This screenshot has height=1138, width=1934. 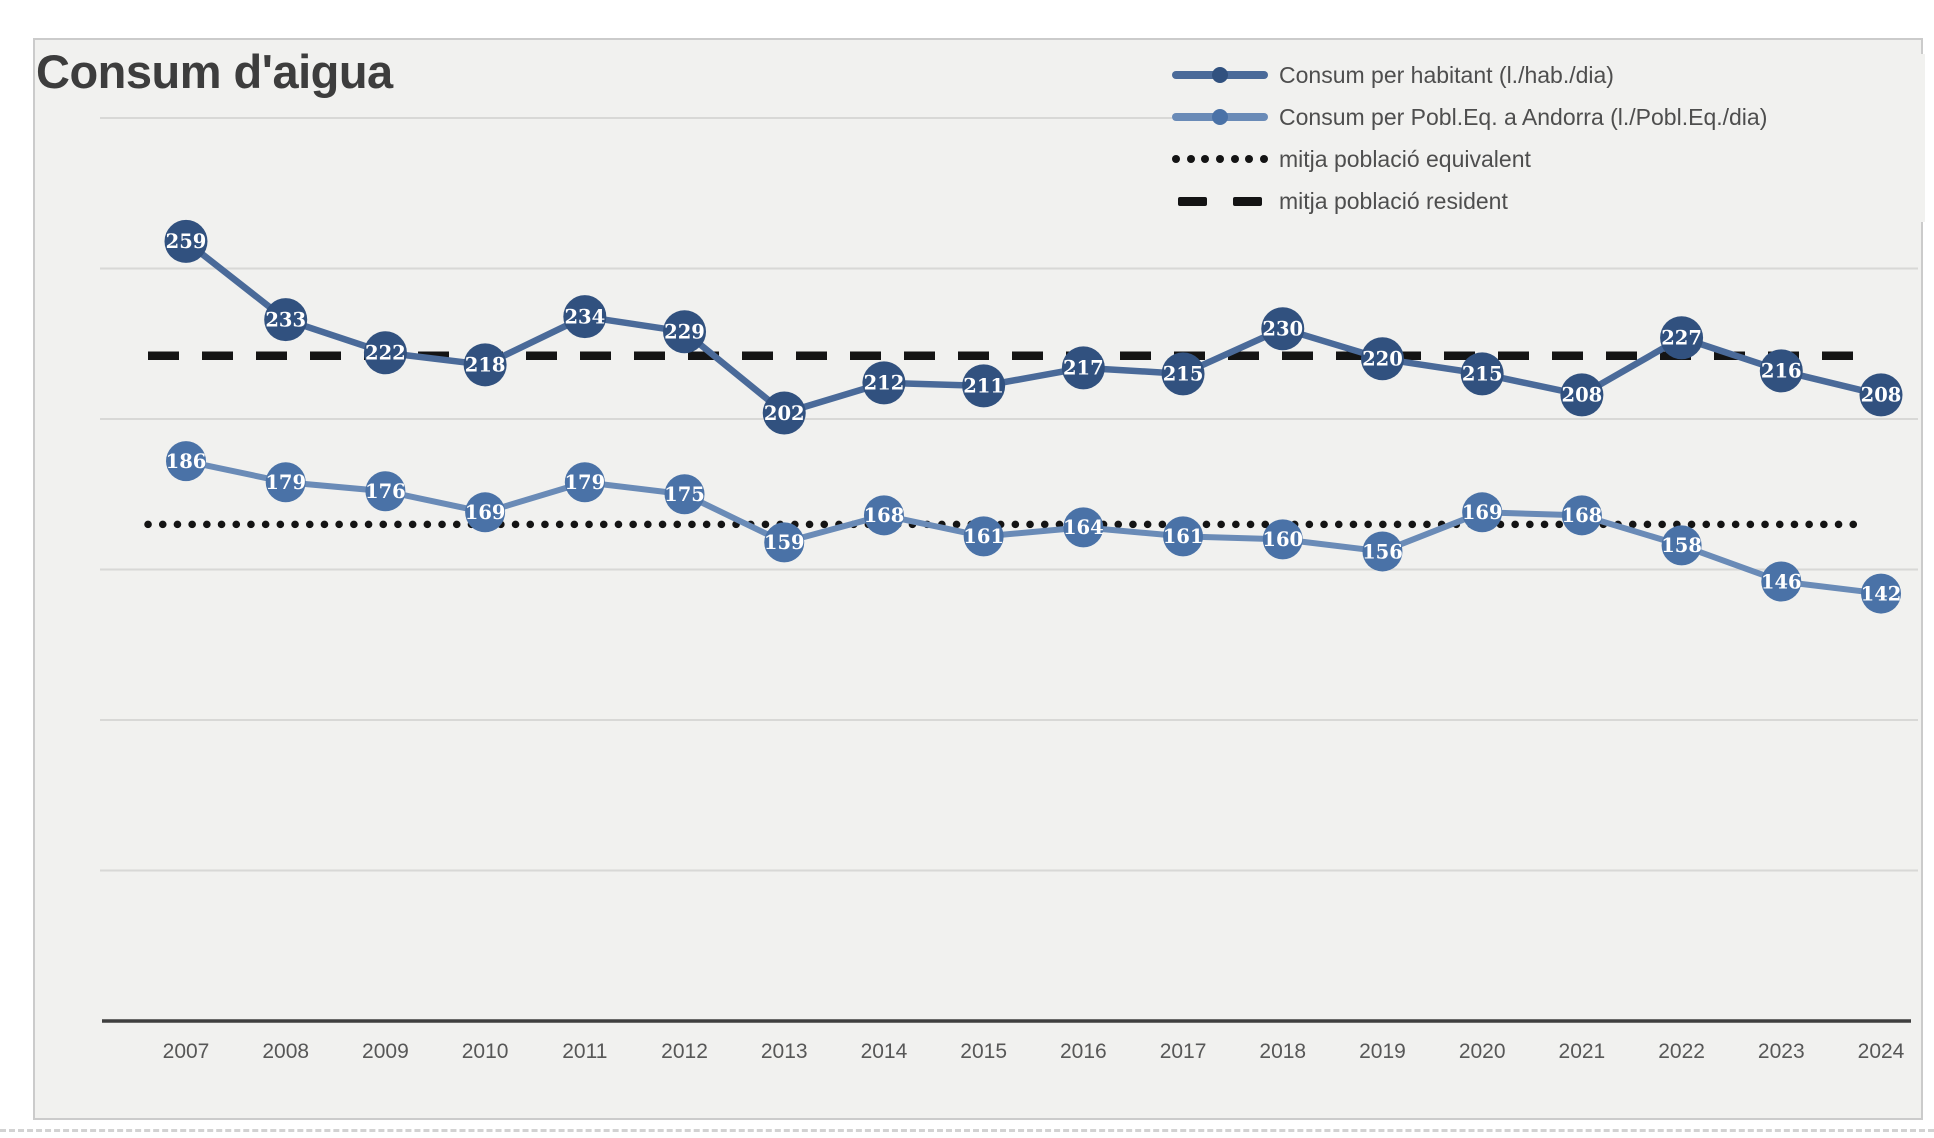 I want to click on data-point-label: 146, so click(x=1781, y=581).